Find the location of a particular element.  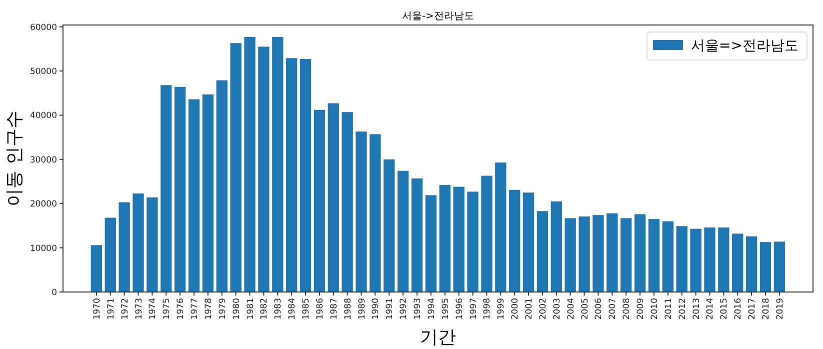

y-tick-label: 10000 is located at coordinates (43, 249).